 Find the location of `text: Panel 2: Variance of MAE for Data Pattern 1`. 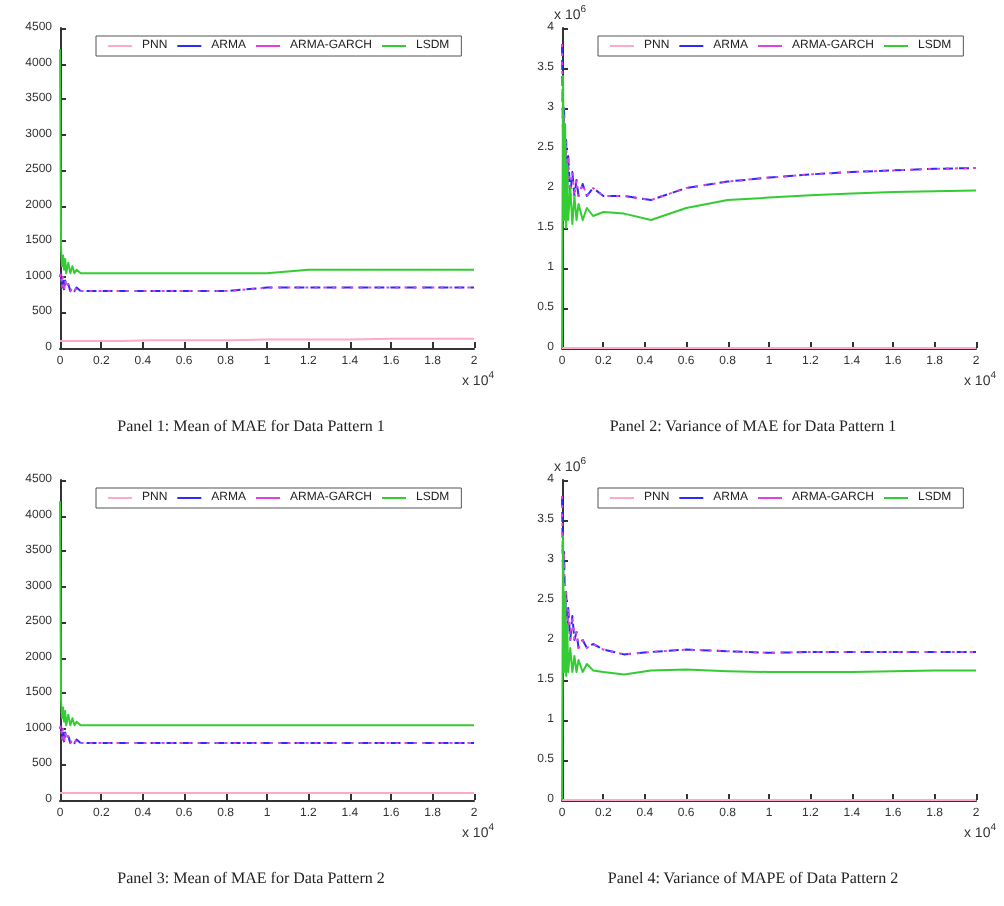

text: Panel 2: Variance of MAE for Data Pattern 1 is located at coordinates (753, 426).